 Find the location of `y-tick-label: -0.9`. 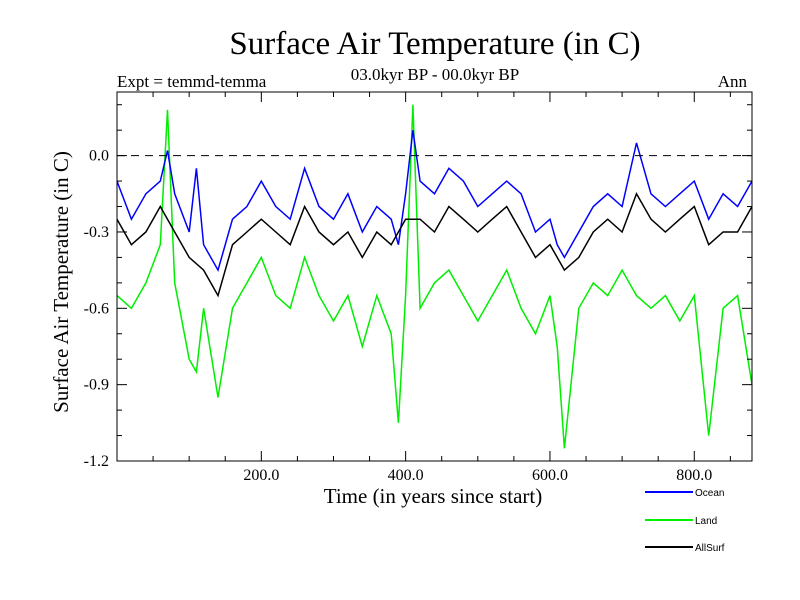

y-tick-label: -0.9 is located at coordinates (96, 385).